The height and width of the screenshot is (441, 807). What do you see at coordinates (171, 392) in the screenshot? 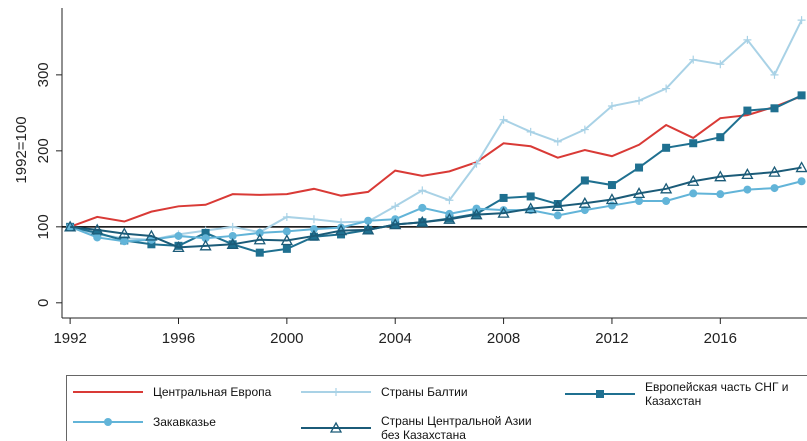
I see `legend-item: Центральная Европа` at bounding box center [171, 392].